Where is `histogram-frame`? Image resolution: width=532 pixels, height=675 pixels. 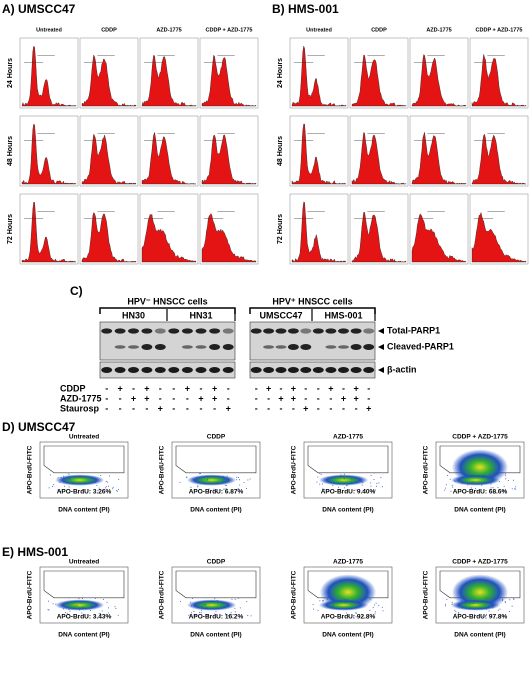
histogram-frame is located at coordinates (319, 229).